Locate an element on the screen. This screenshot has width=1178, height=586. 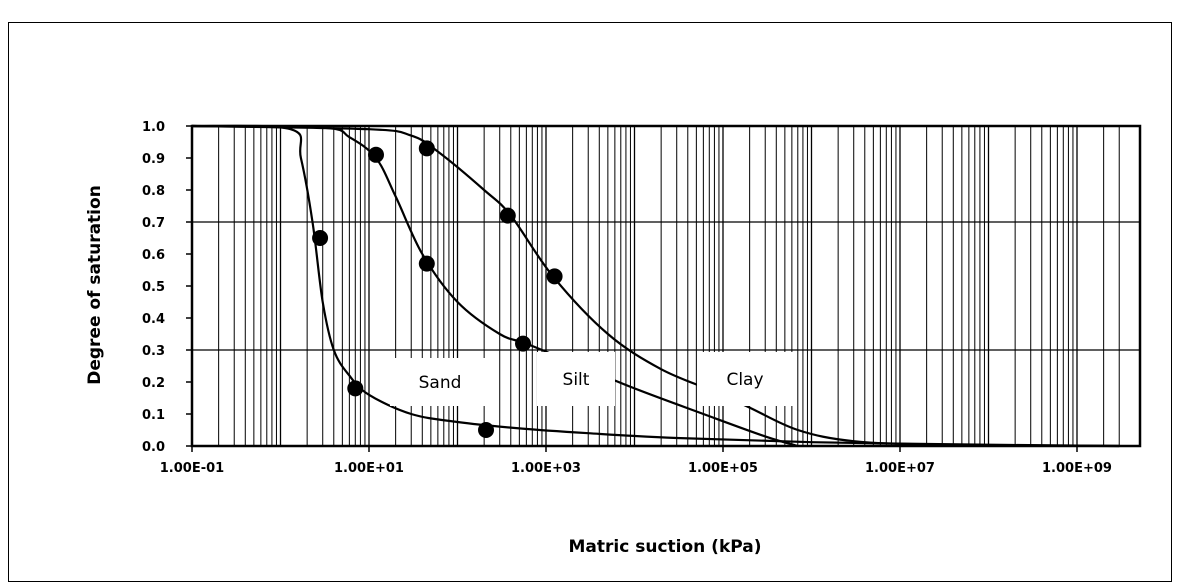
x-tick-label: 1.00E+09 is located at coordinates (1077, 468).